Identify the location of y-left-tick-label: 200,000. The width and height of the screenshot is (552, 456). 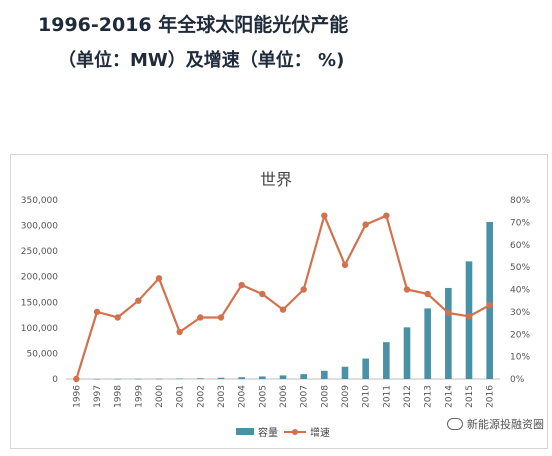
(39, 278).